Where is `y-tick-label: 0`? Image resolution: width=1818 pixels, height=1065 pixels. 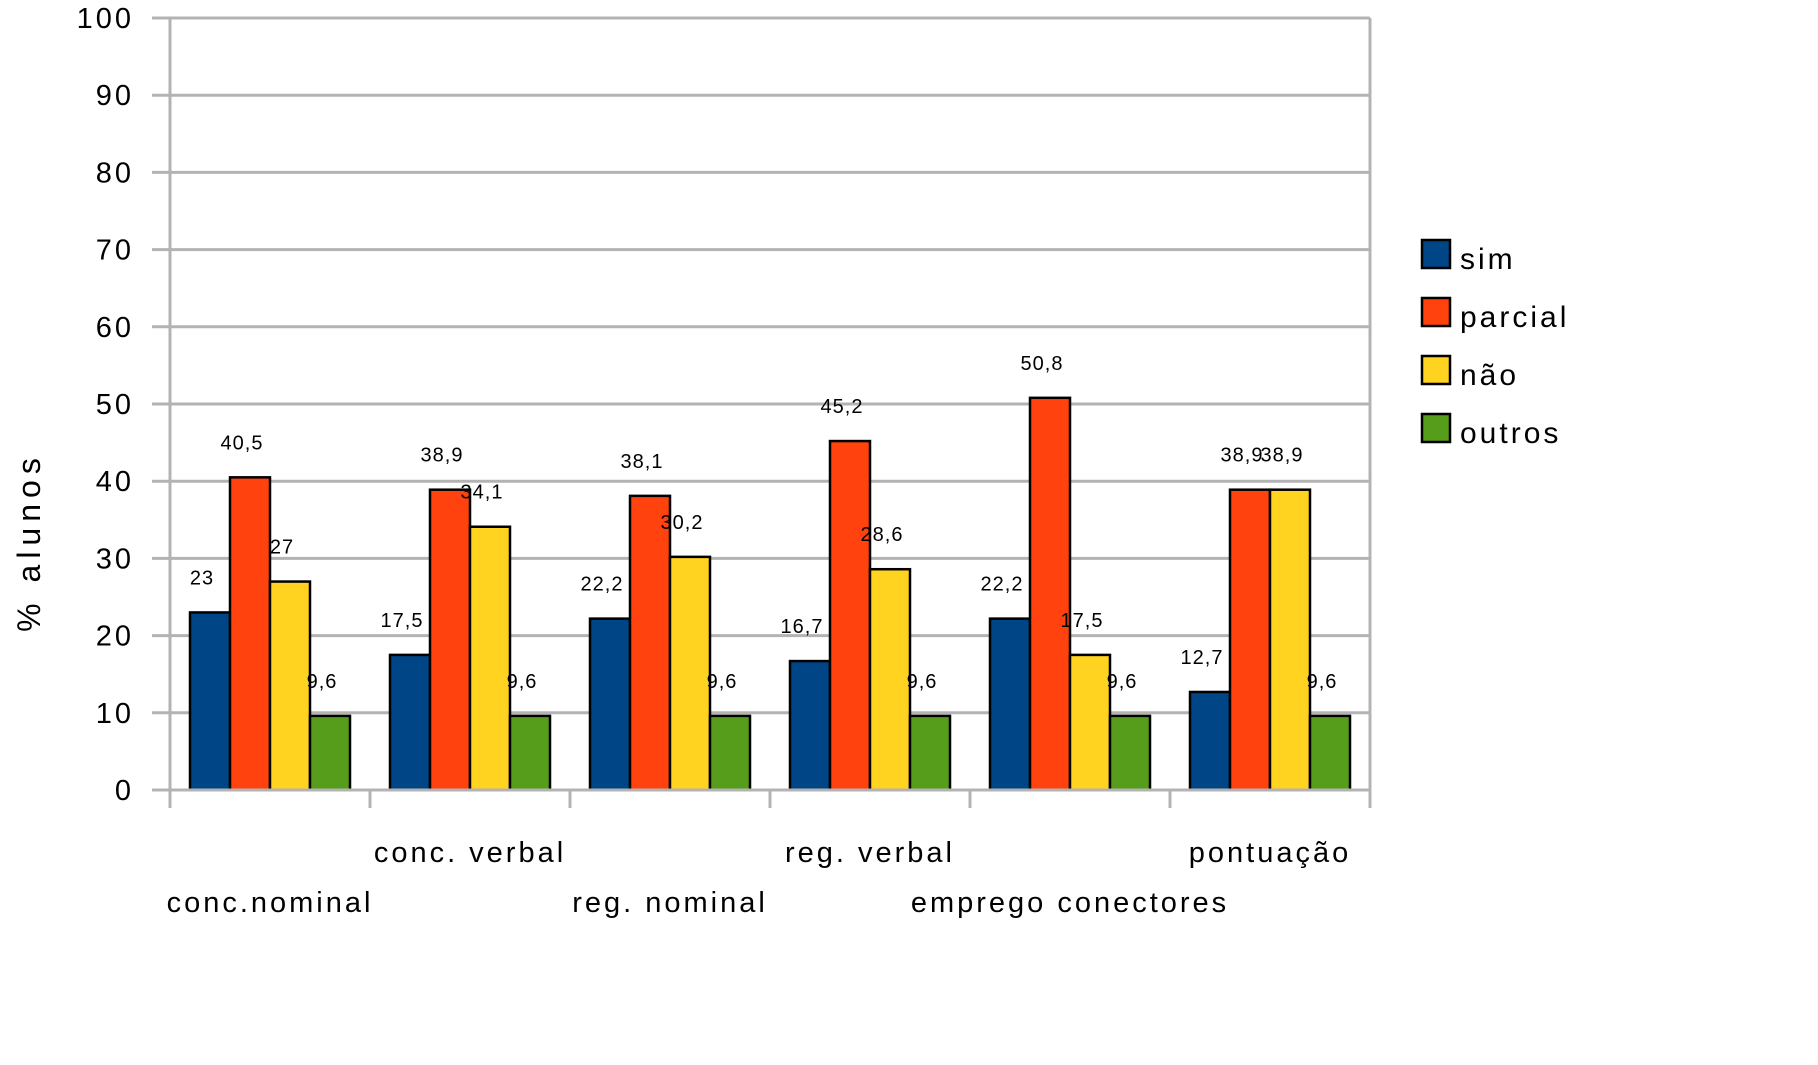
y-tick-label: 0 is located at coordinates (124, 791).